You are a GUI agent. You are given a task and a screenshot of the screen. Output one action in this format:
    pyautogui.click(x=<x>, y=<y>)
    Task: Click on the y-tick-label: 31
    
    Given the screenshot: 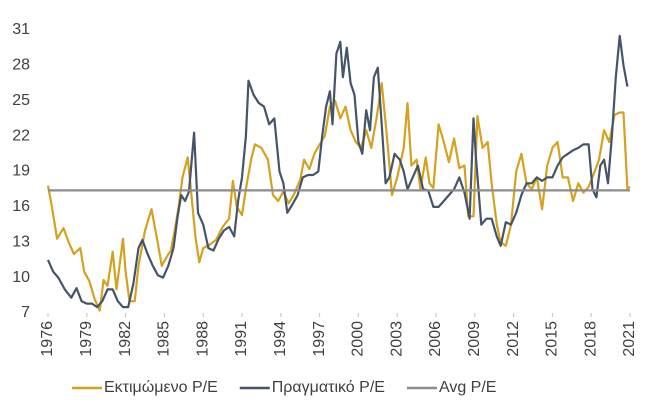 What is the action you would take?
    pyautogui.click(x=21, y=29)
    